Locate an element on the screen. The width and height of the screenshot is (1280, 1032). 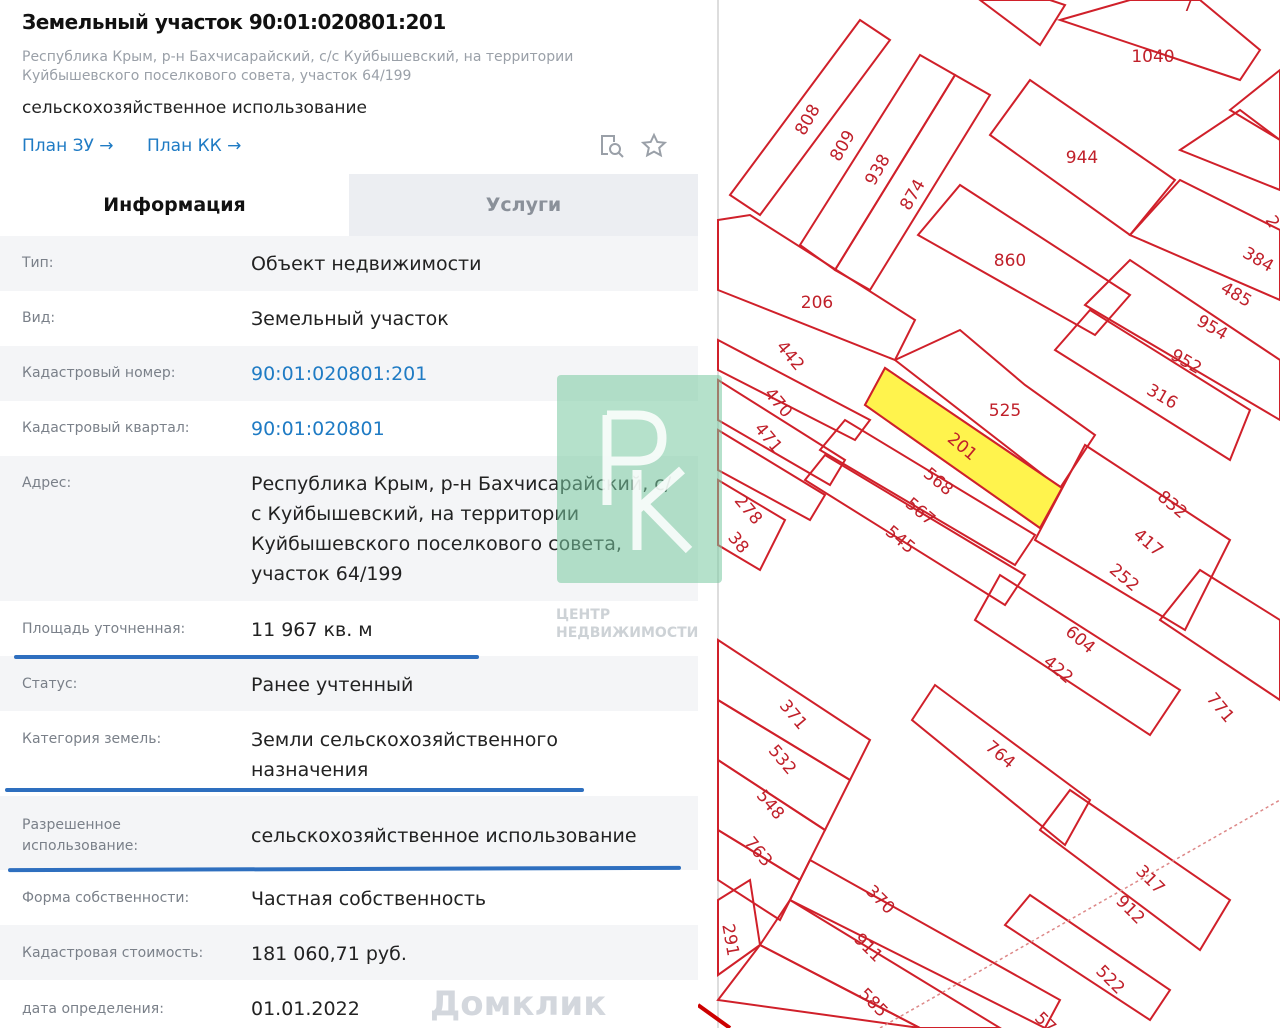
row-label: Вид: is located at coordinates (39, 318).